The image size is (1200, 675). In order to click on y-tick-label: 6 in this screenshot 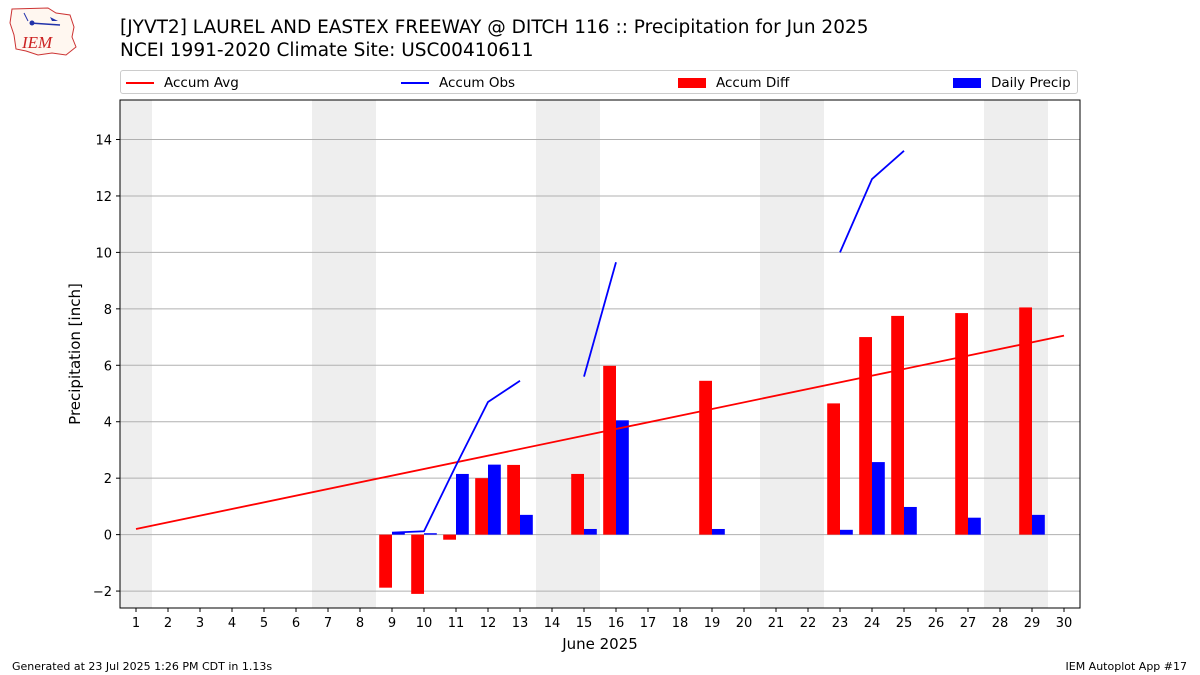, I will do `click(108, 366)`.